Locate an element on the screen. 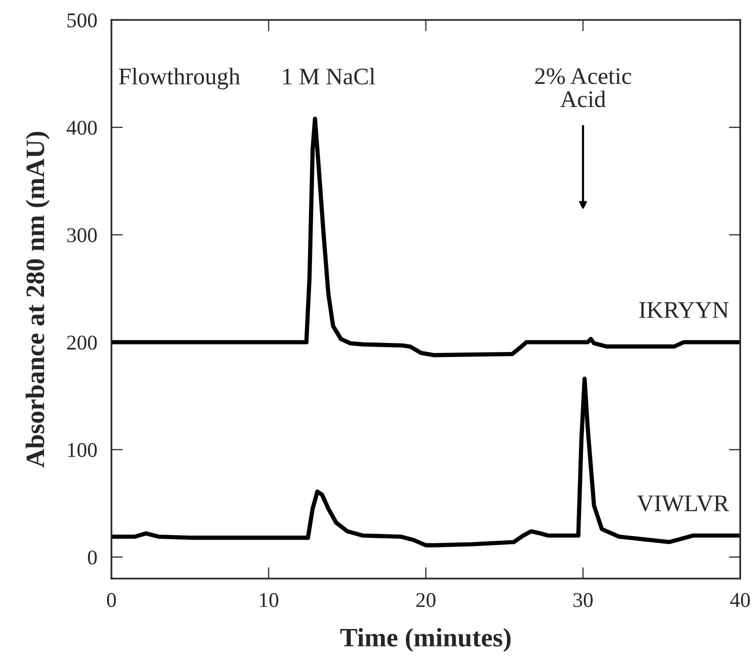  y-axis-title: Absorbance at 280 nm (mAU) is located at coordinates (38, 300).